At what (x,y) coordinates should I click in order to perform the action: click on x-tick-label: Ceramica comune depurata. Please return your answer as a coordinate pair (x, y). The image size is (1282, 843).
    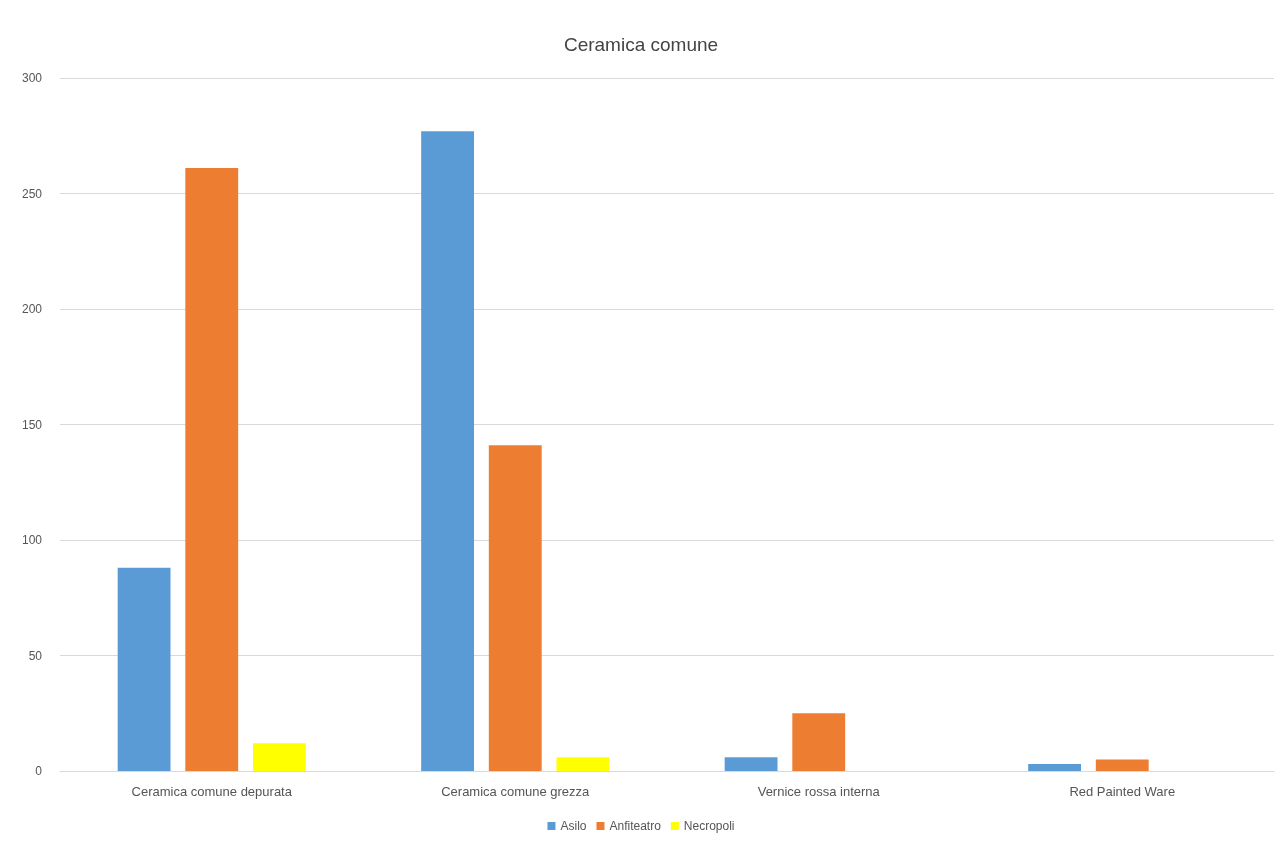
    Looking at the image, I should click on (212, 791).